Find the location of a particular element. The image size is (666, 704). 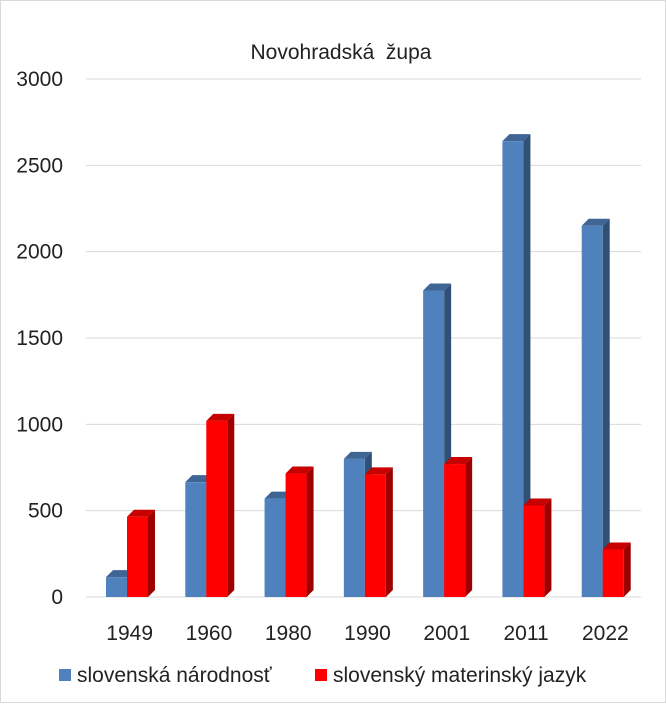

y-tick-label: 0 is located at coordinates (57, 597).